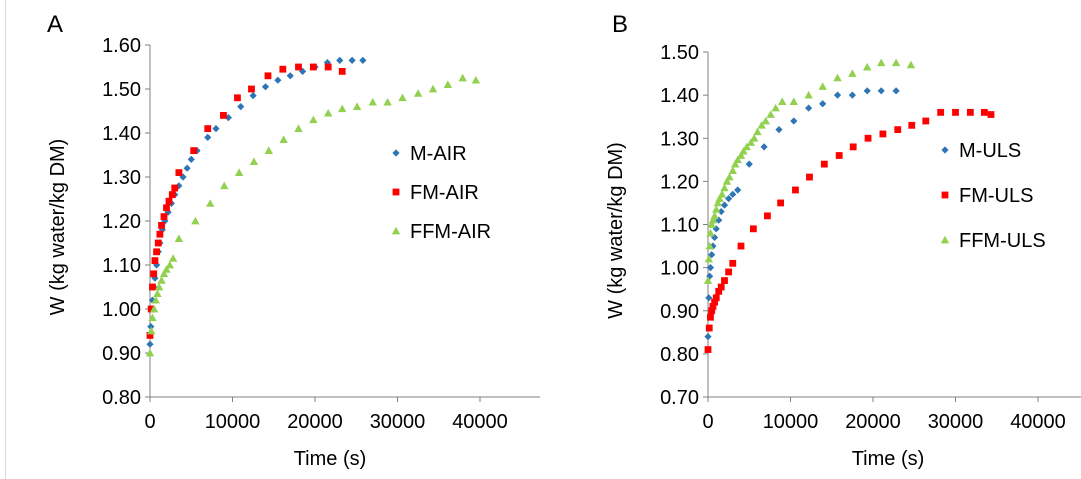 Image resolution: width=1081 pixels, height=479 pixels. I want to click on x-tick-label: 0, so click(149, 422).